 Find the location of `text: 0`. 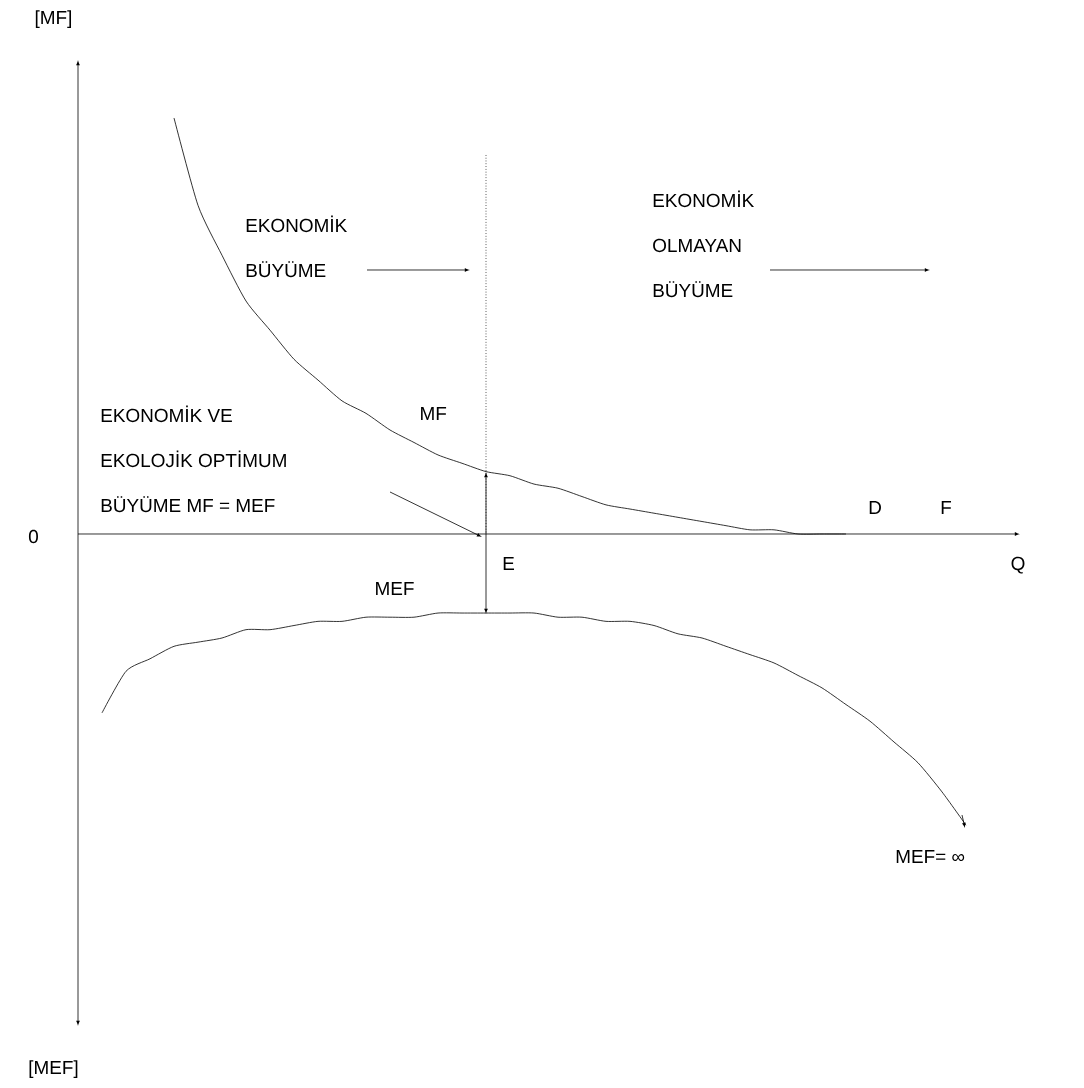

text: 0 is located at coordinates (33, 536).